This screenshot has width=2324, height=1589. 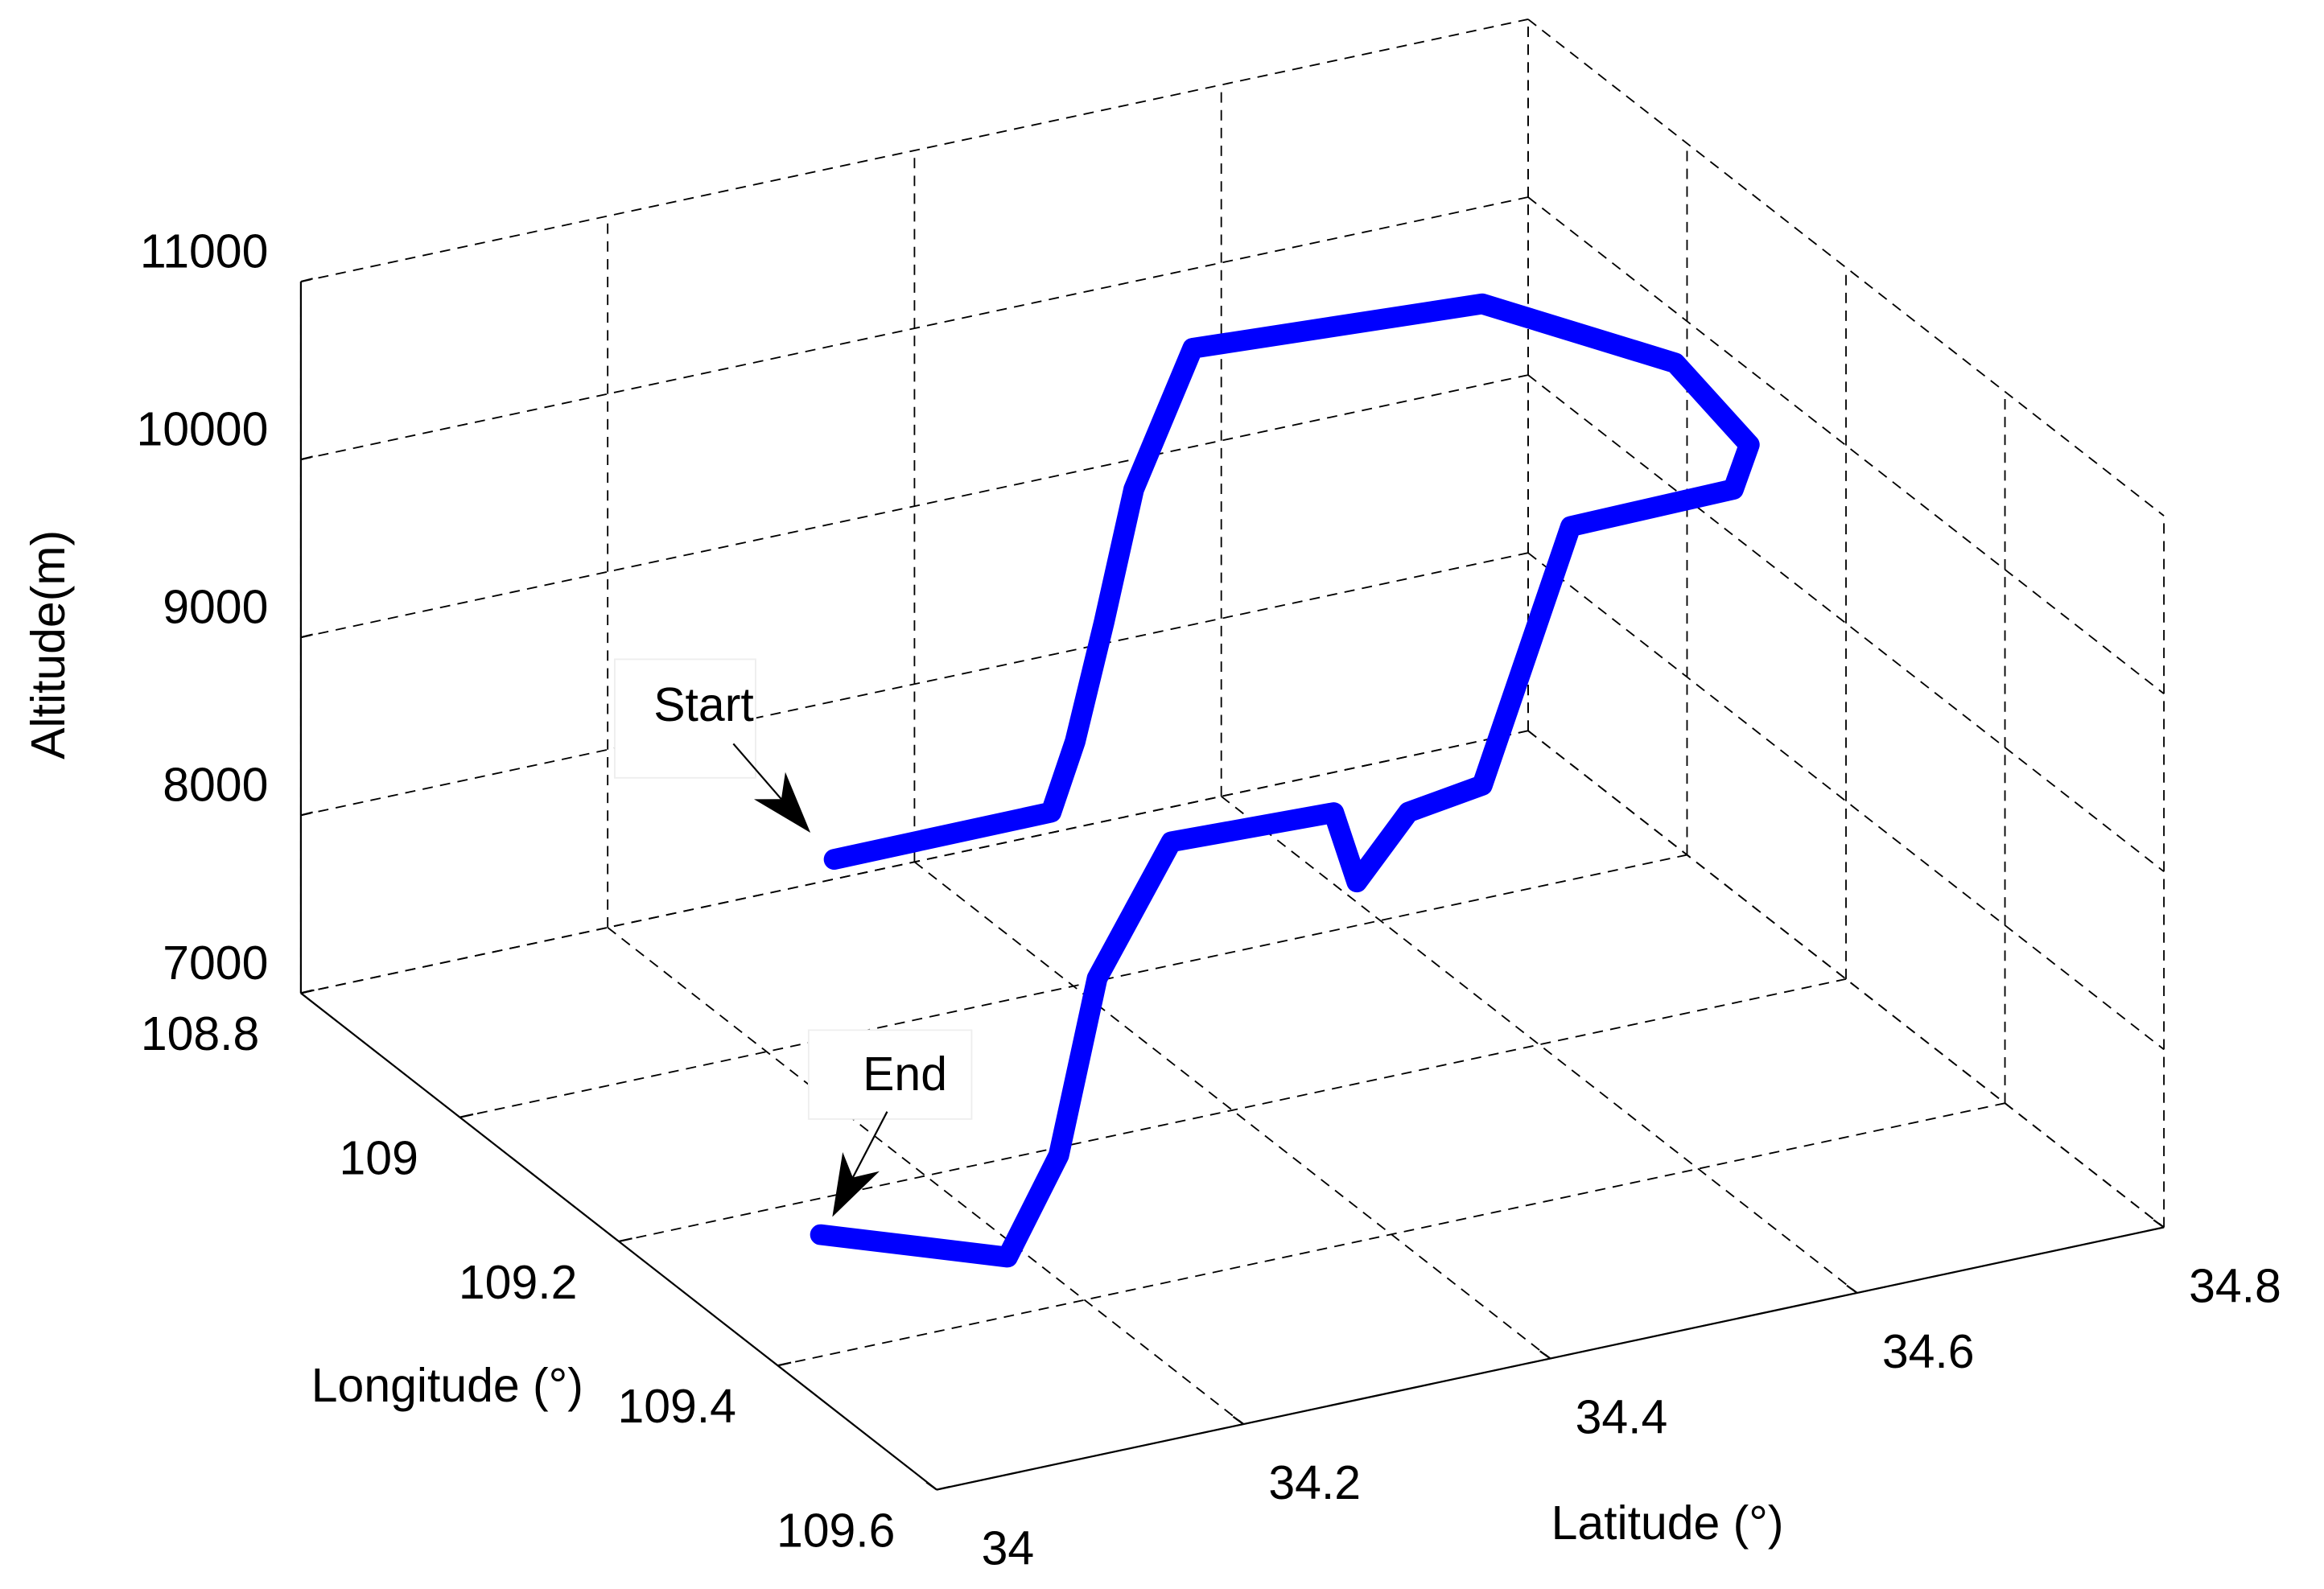 What do you see at coordinates (200, 1034) in the screenshot?
I see `x-tick-label: 108.8` at bounding box center [200, 1034].